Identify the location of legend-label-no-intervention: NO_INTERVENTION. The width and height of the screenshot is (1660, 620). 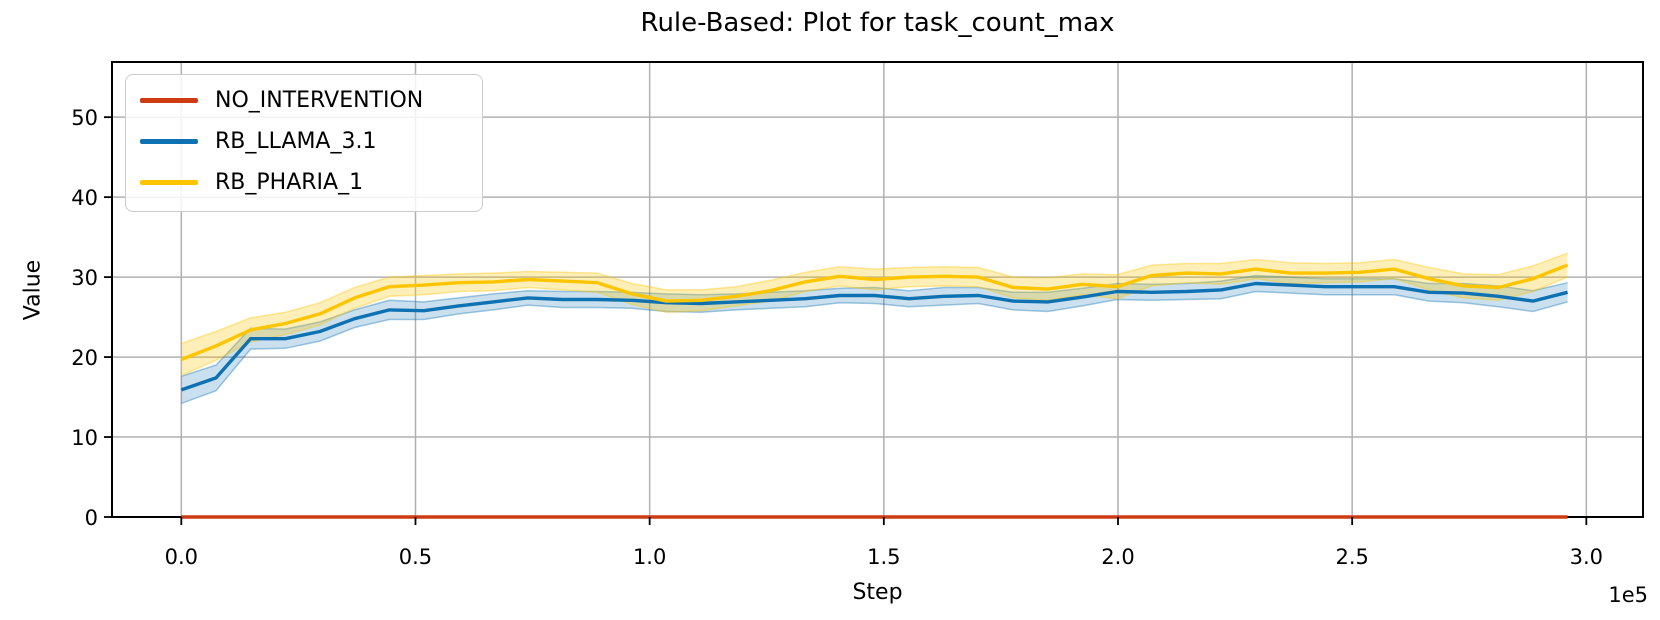
(319, 100).